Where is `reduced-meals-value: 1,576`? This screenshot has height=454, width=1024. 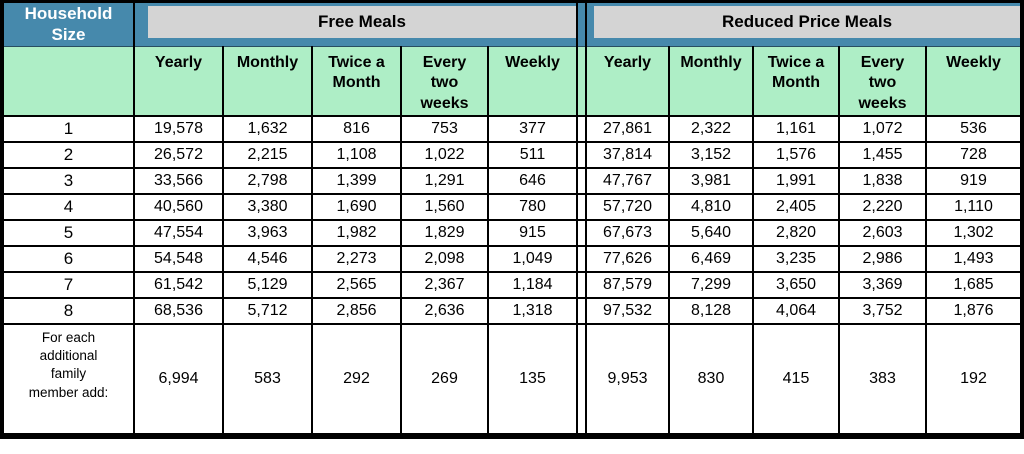
reduced-meals-value: 1,576 is located at coordinates (796, 154).